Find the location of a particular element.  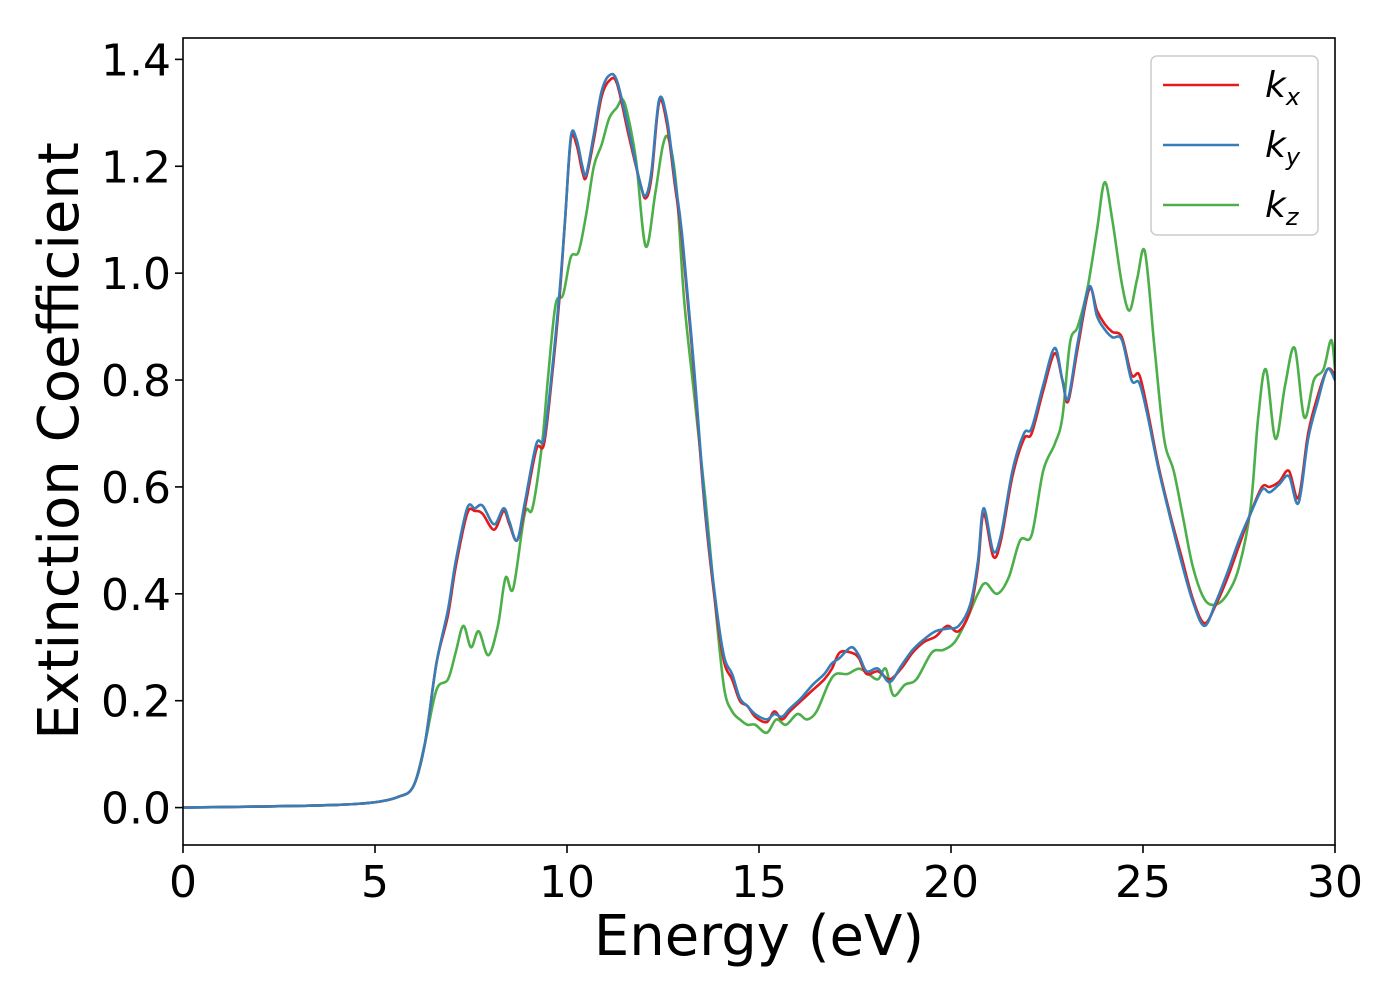

legend-label-k-z: kz is located at coordinates (1282, 208).